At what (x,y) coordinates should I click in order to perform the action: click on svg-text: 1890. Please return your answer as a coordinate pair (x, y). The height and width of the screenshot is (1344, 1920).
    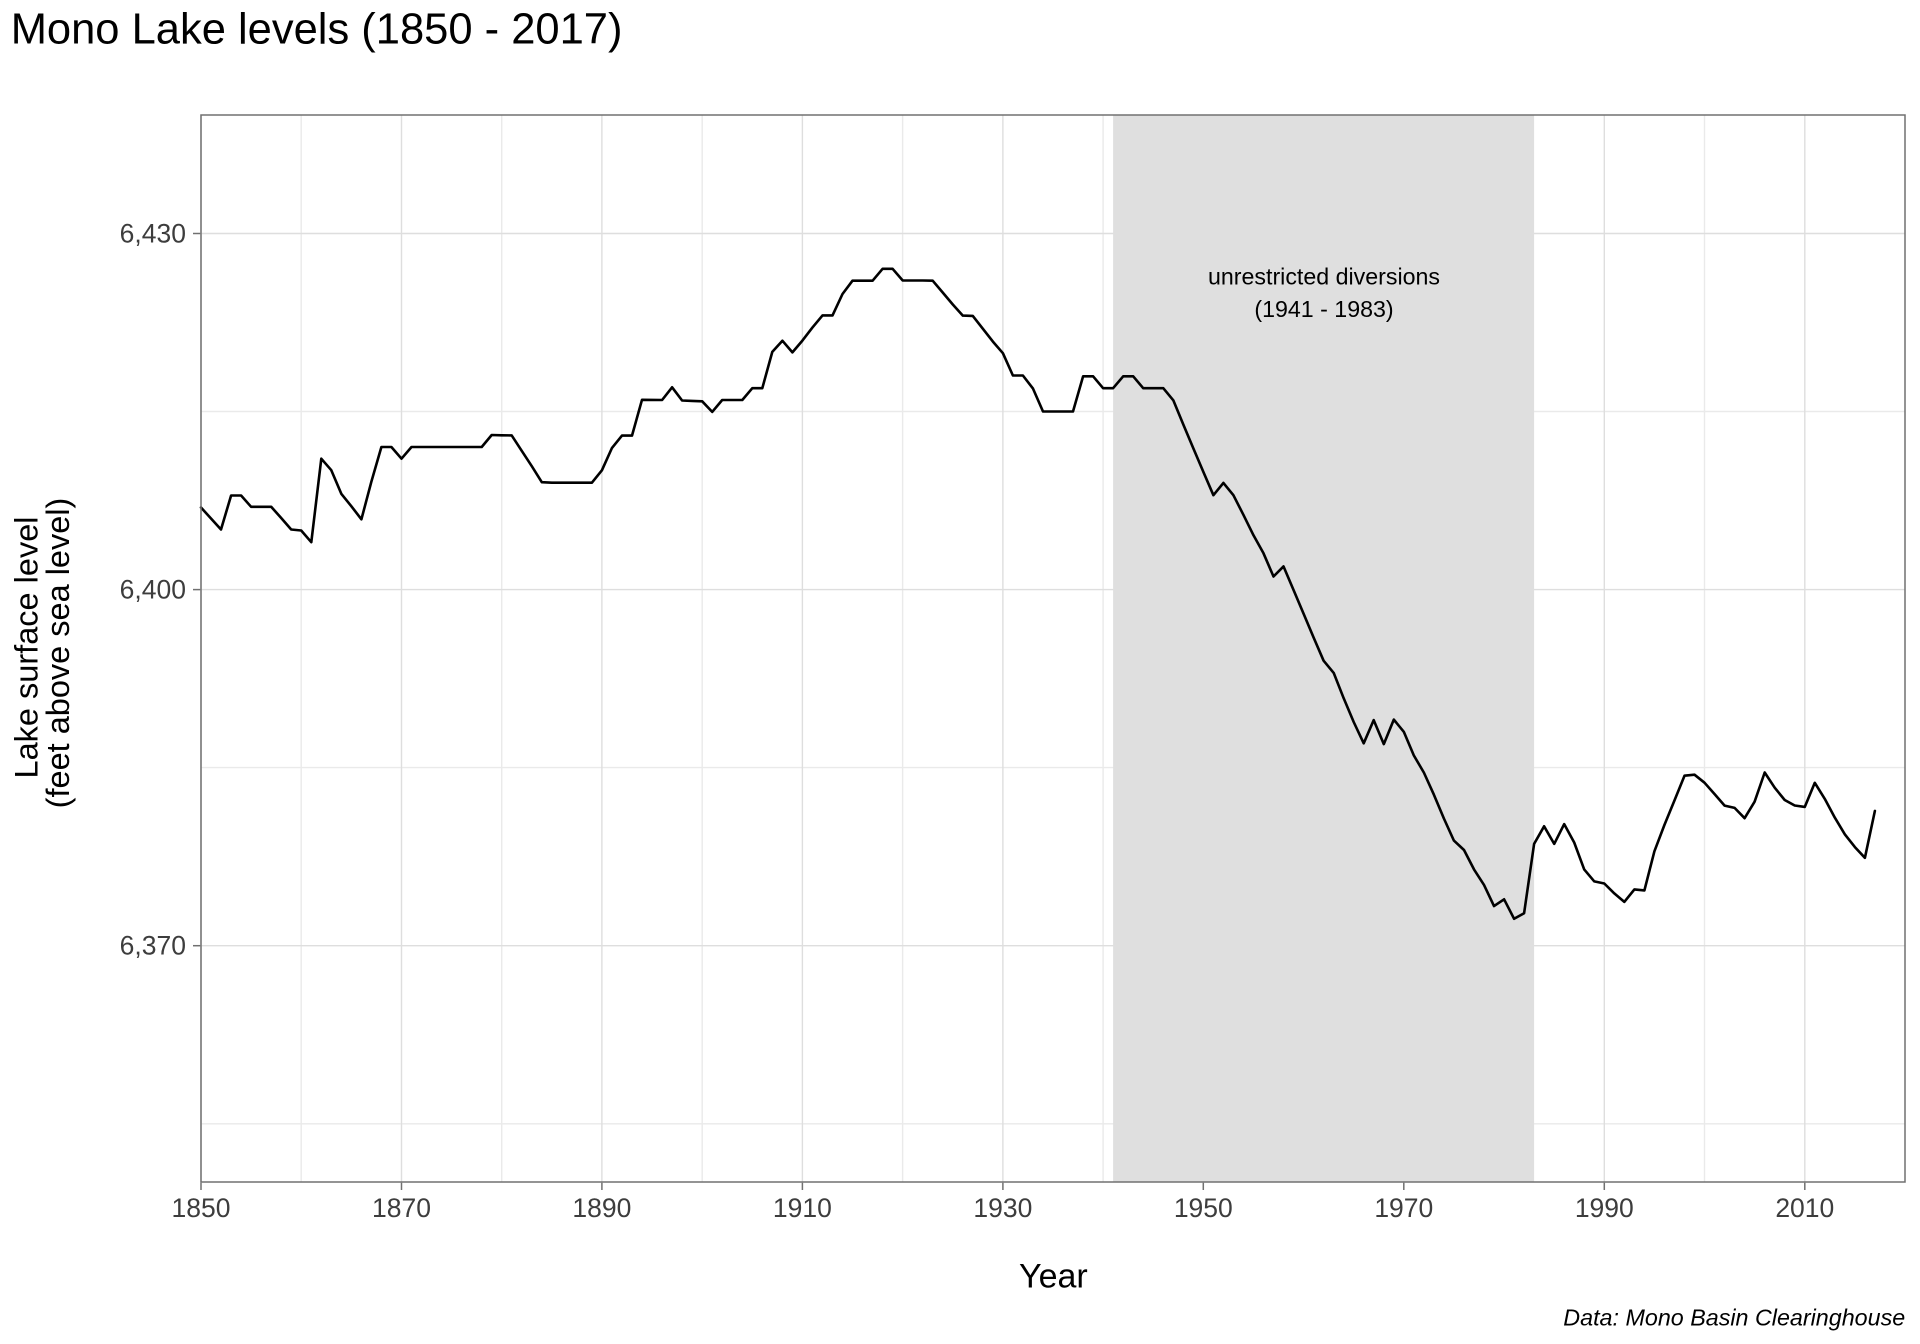
    Looking at the image, I should click on (601, 1208).